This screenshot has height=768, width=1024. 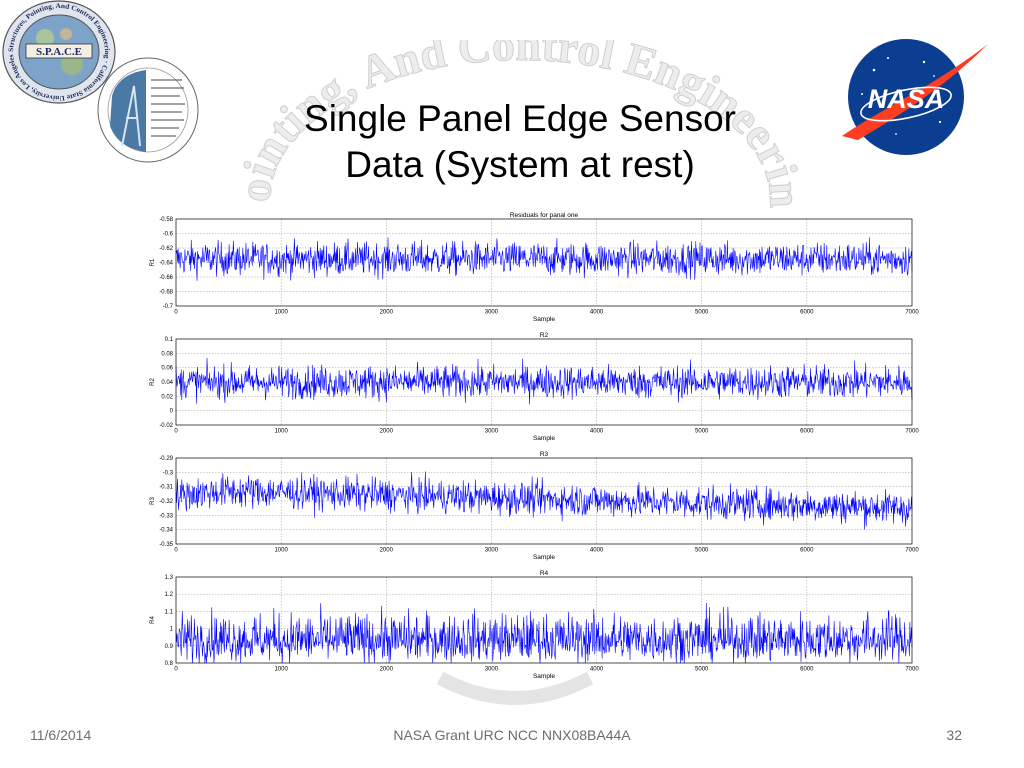 What do you see at coordinates (169, 664) in the screenshot?
I see `y-tick-label: 0.8` at bounding box center [169, 664].